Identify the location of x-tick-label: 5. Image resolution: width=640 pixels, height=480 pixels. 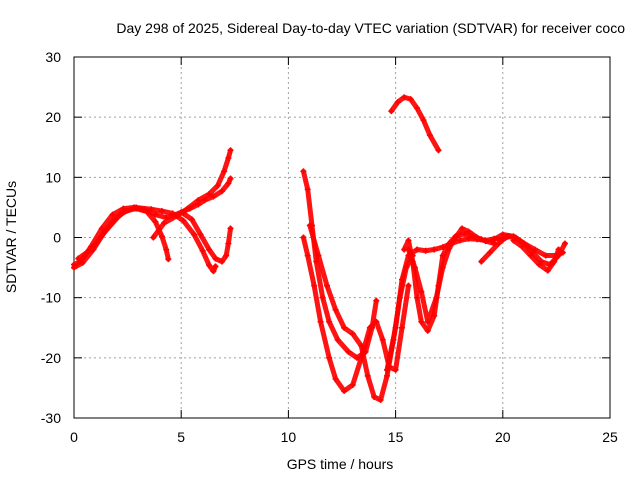
(181, 437).